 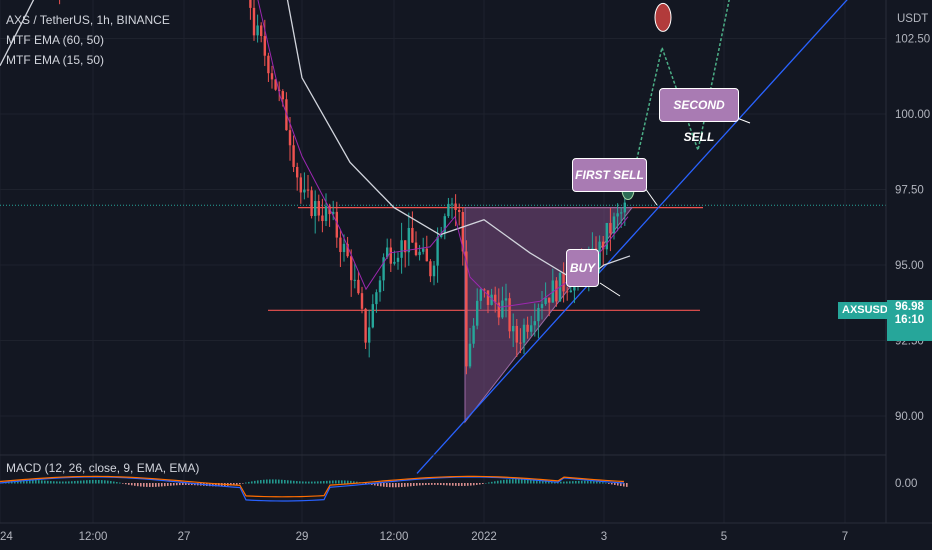 I want to click on y-tick-label: 90.00, so click(x=909, y=417).